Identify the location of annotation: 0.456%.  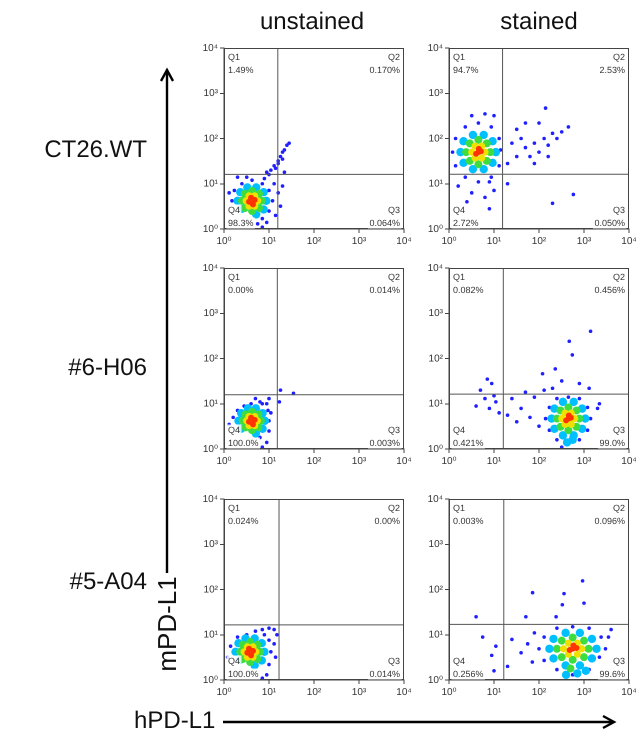
(609, 290).